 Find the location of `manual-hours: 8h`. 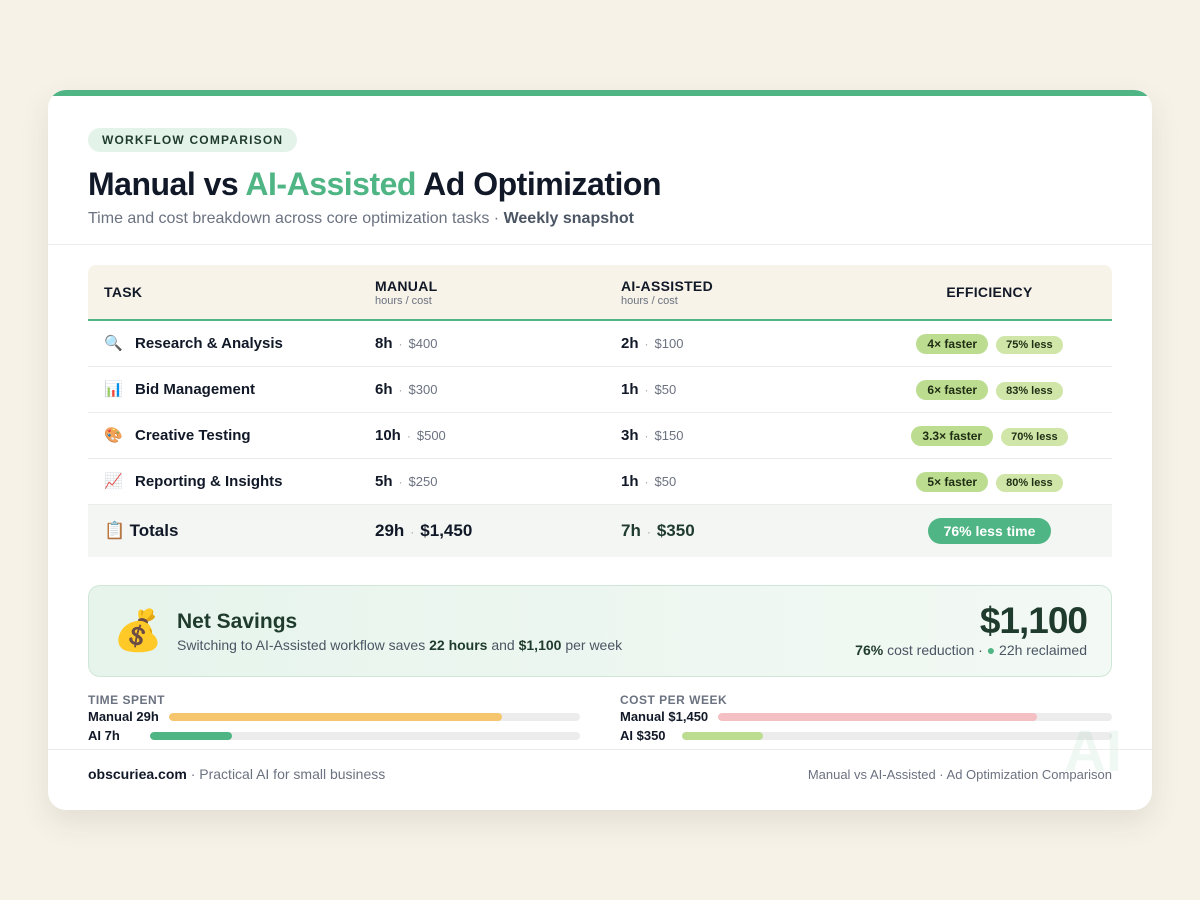

manual-hours: 8h is located at coordinates (384, 343).